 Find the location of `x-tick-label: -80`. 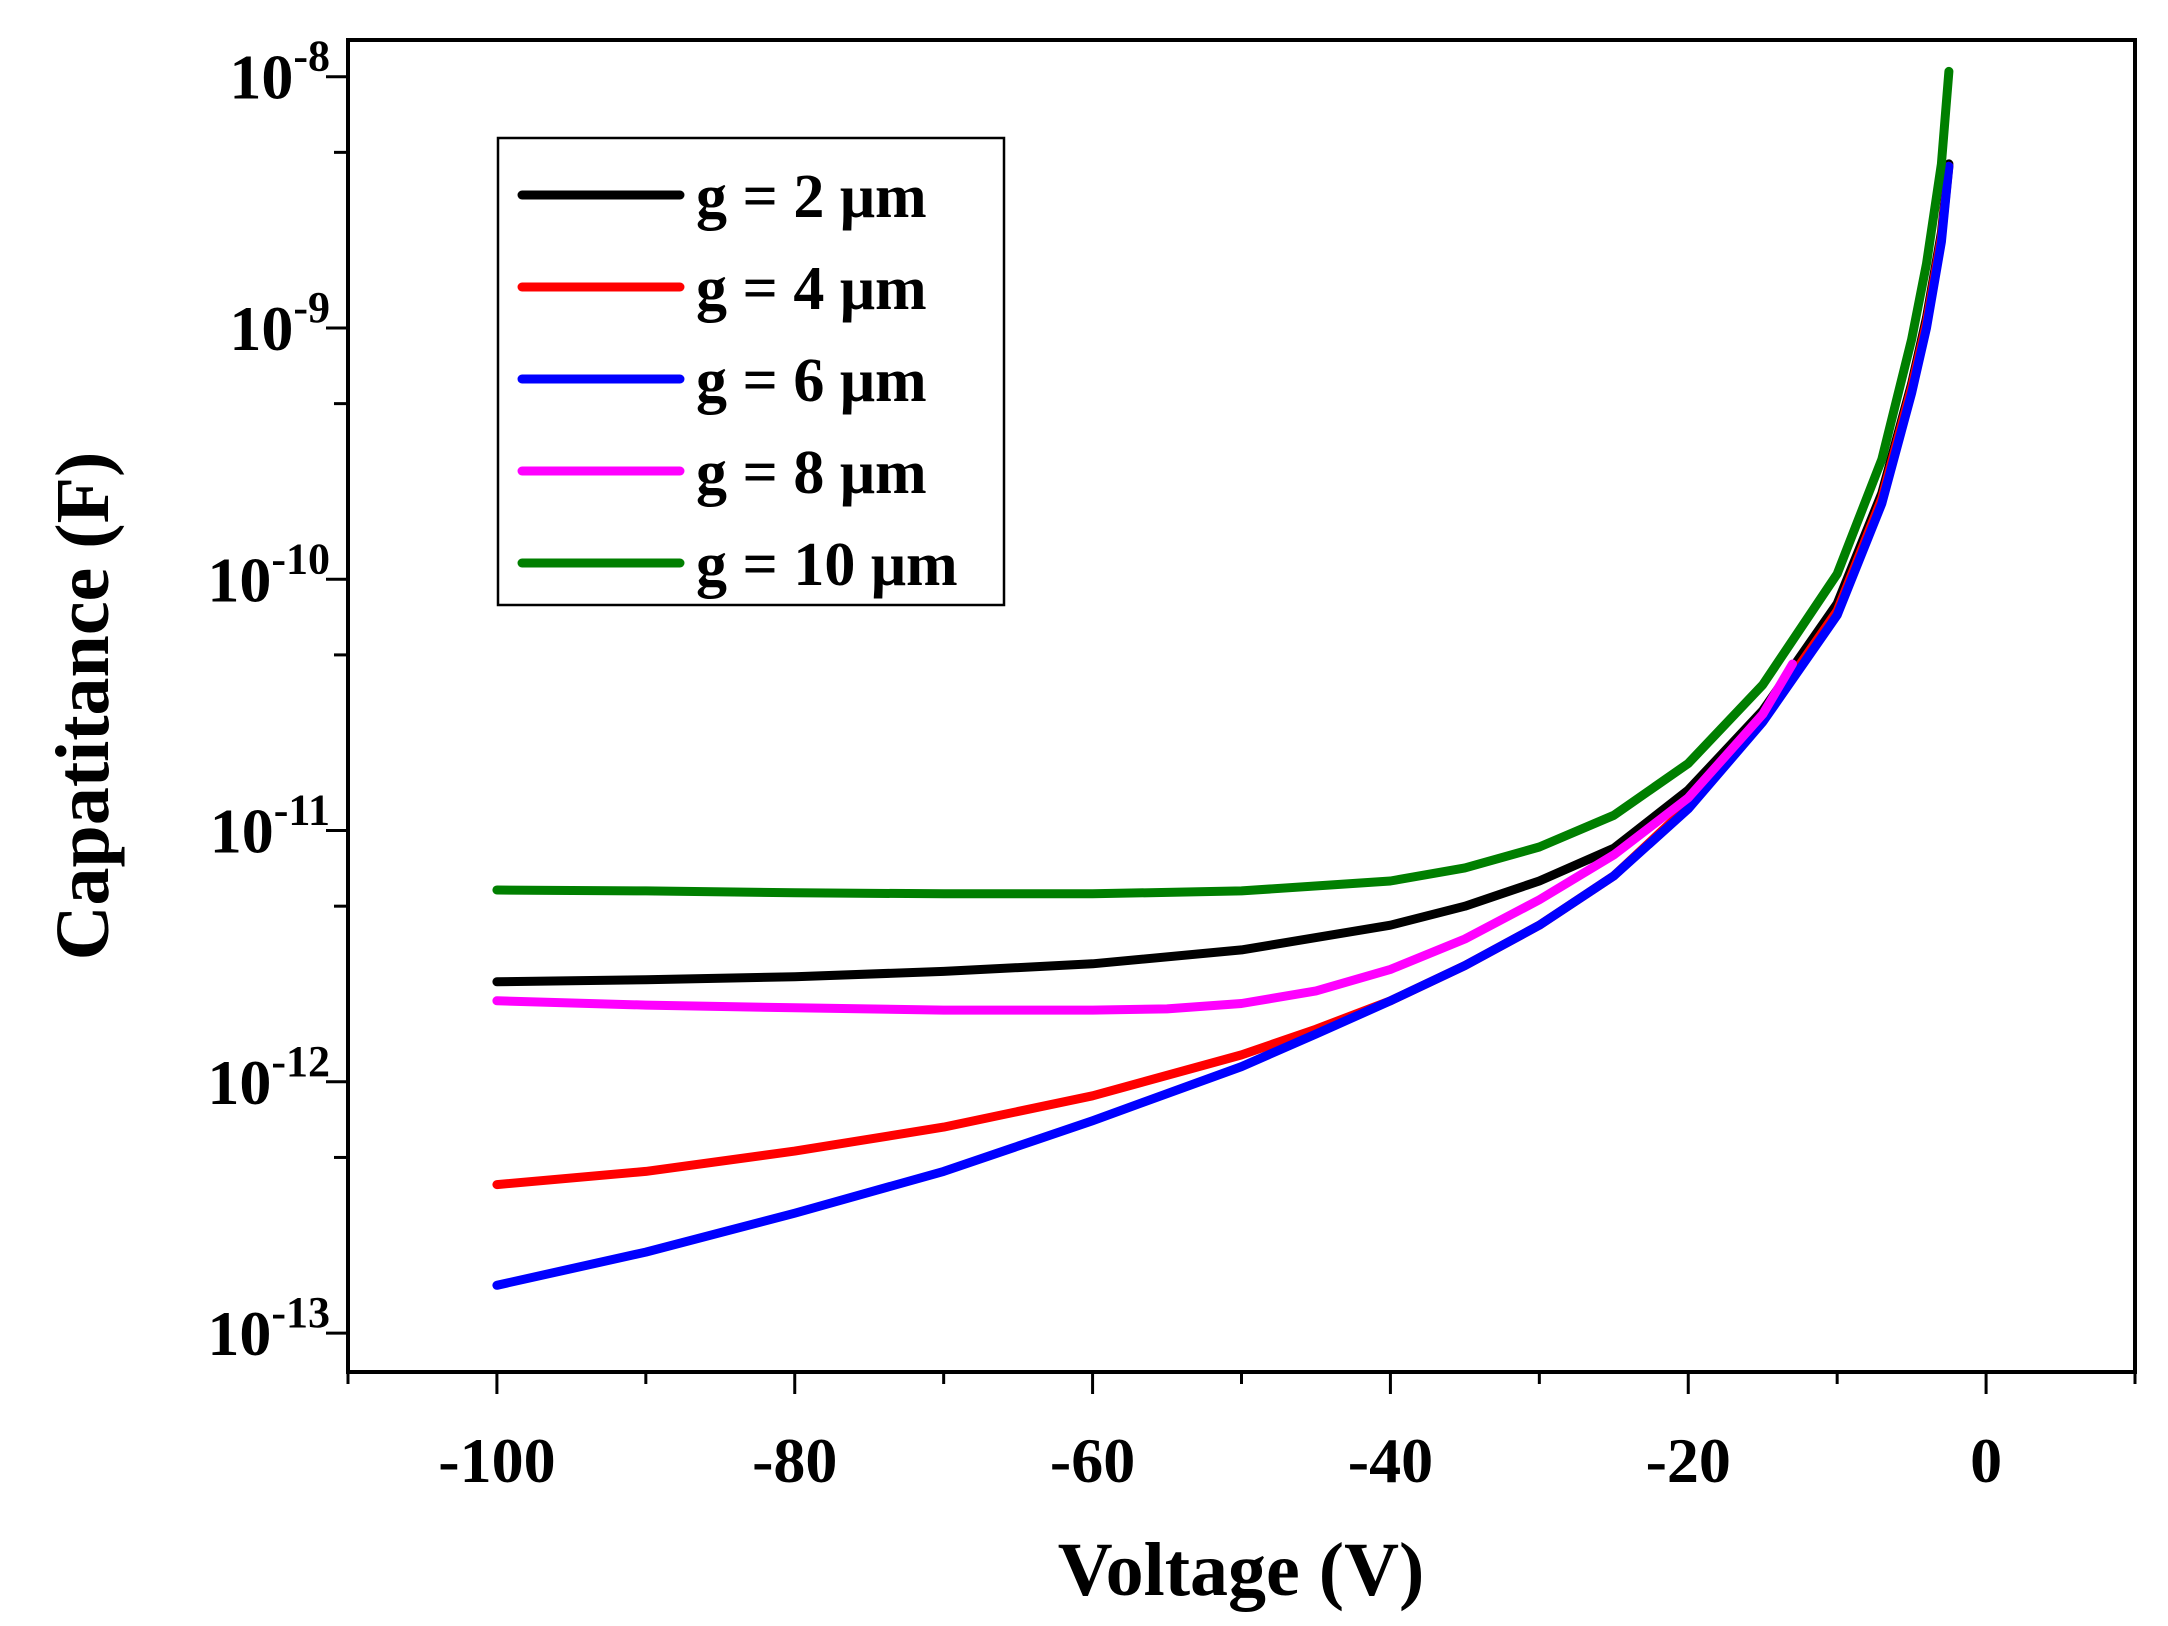

x-tick-label: -80 is located at coordinates (794, 1460).